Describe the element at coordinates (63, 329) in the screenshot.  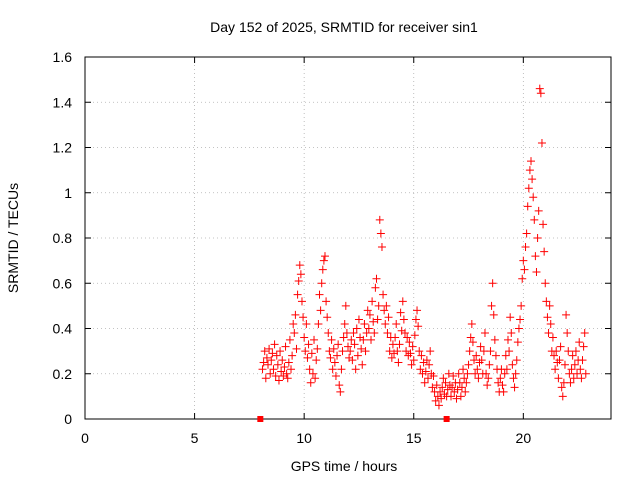
I see `y-tick-label: 0.4` at that location.